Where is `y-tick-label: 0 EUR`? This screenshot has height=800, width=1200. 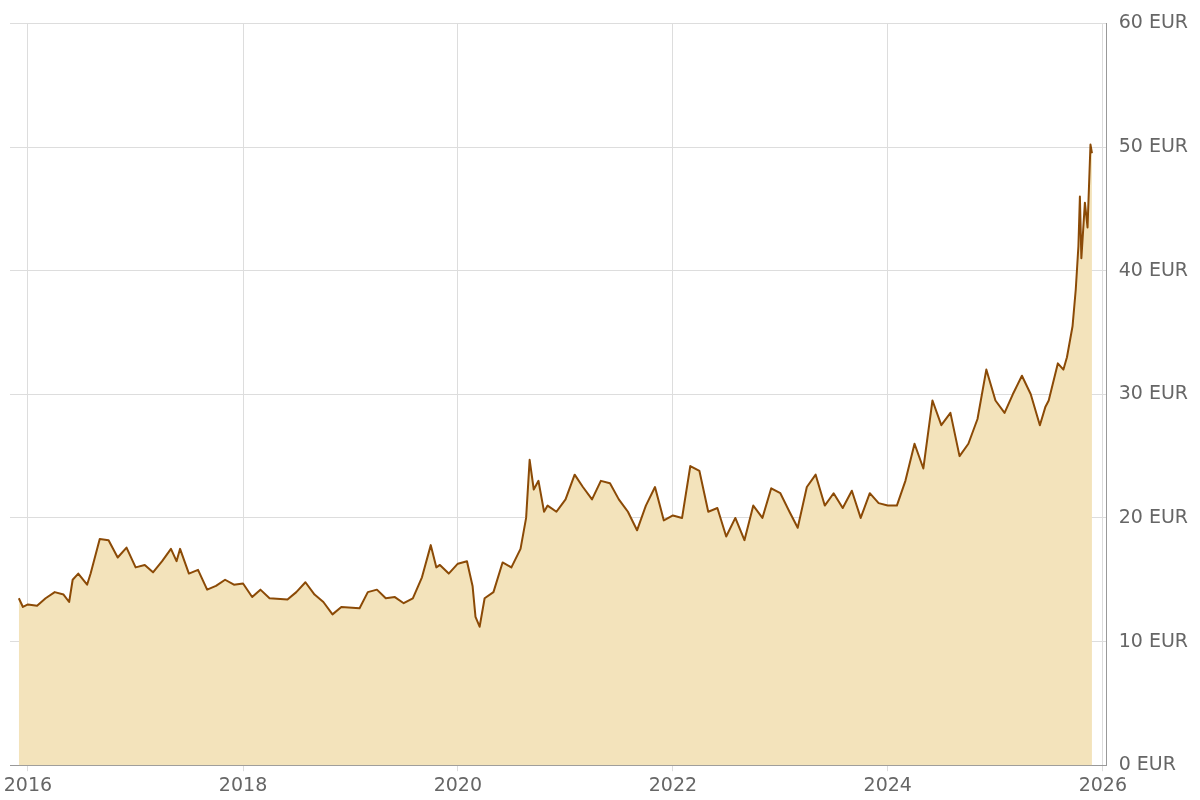 y-tick-label: 0 EUR is located at coordinates (1147, 763).